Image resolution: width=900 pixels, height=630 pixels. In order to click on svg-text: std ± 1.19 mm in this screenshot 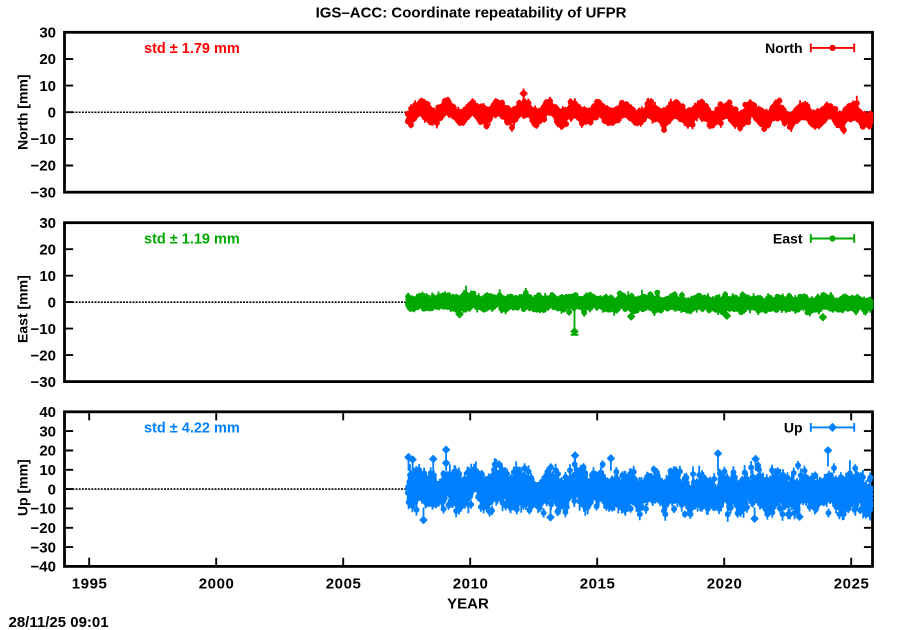, I will do `click(192, 239)`.